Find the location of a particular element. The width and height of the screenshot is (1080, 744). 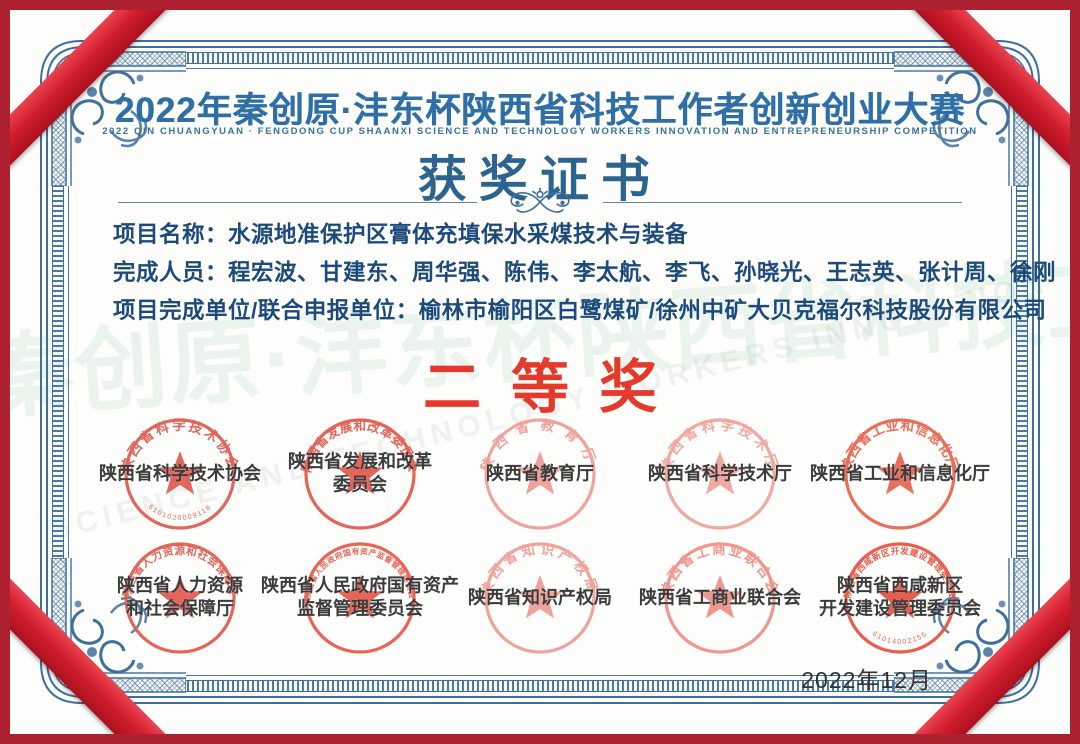

stamp-cell: 陕西省工业和信息化厅 陕西省工业和信息化厅 is located at coordinates (900, 476).